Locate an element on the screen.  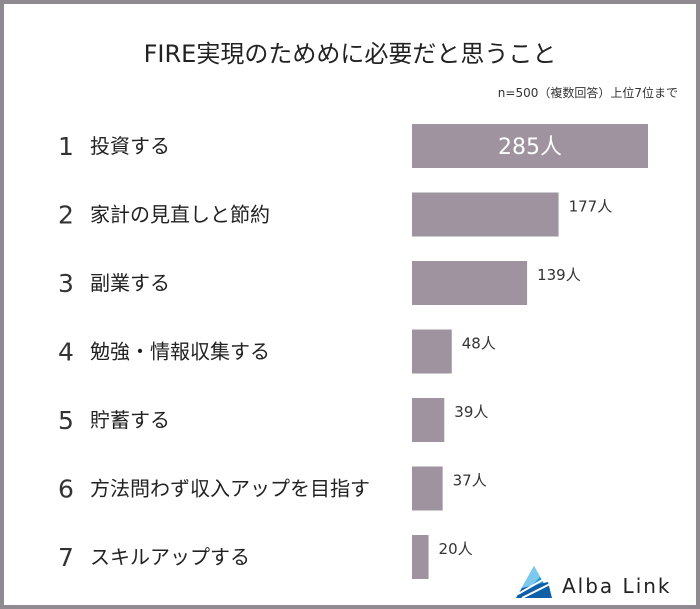
value-label: 139人 is located at coordinates (559, 275).